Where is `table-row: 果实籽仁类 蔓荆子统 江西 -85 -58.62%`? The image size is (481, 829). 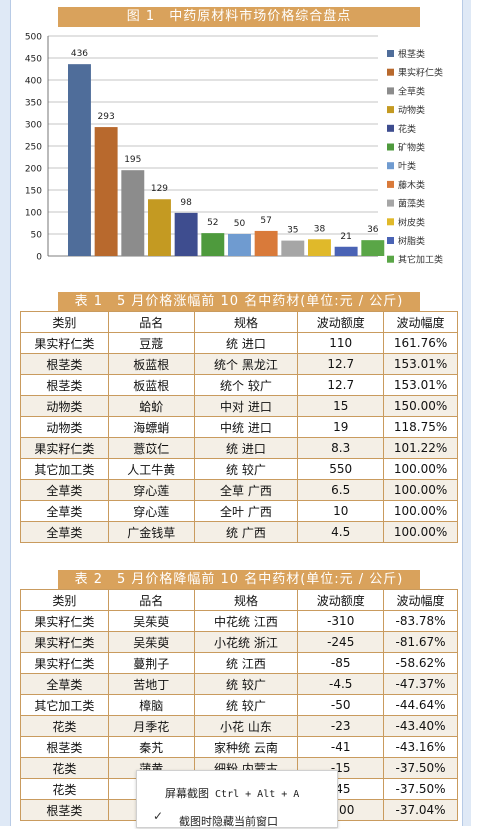 table-row: 果实籽仁类 蔓荆子统 江西 -85 -58.62% is located at coordinates (239, 663).